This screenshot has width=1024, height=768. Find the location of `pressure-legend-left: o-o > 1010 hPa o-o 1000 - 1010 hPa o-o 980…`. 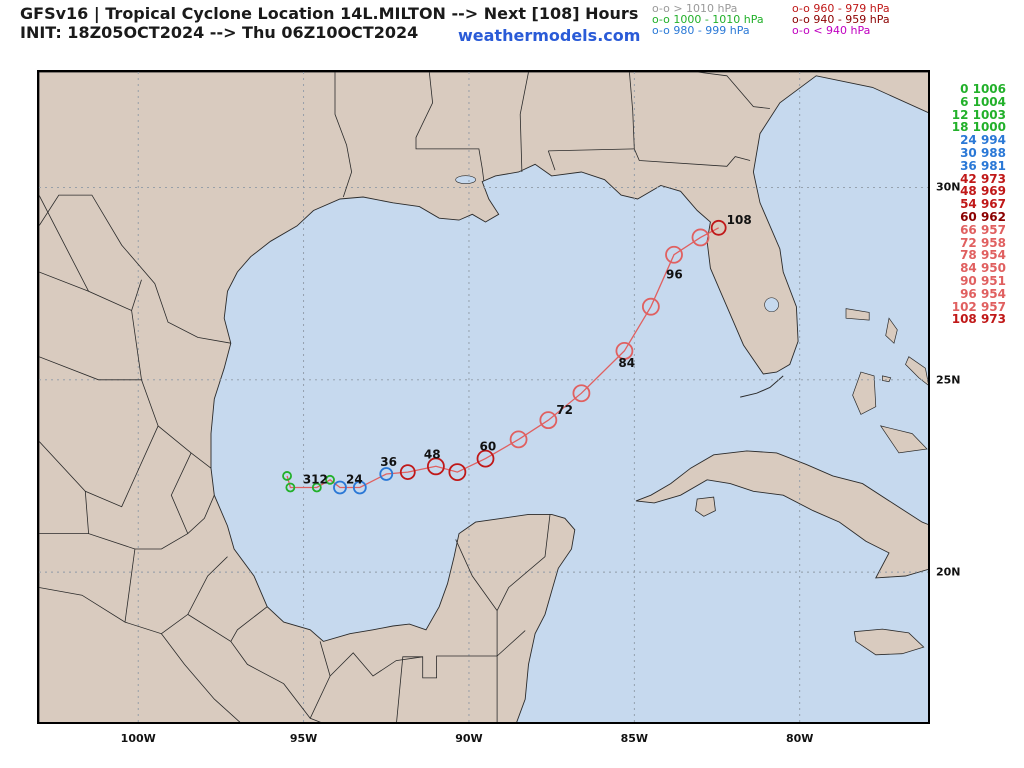

pressure-legend-left: o-o > 1010 hPa o-o 1000 - 1010 hPa o-o 980… is located at coordinates (708, 19).